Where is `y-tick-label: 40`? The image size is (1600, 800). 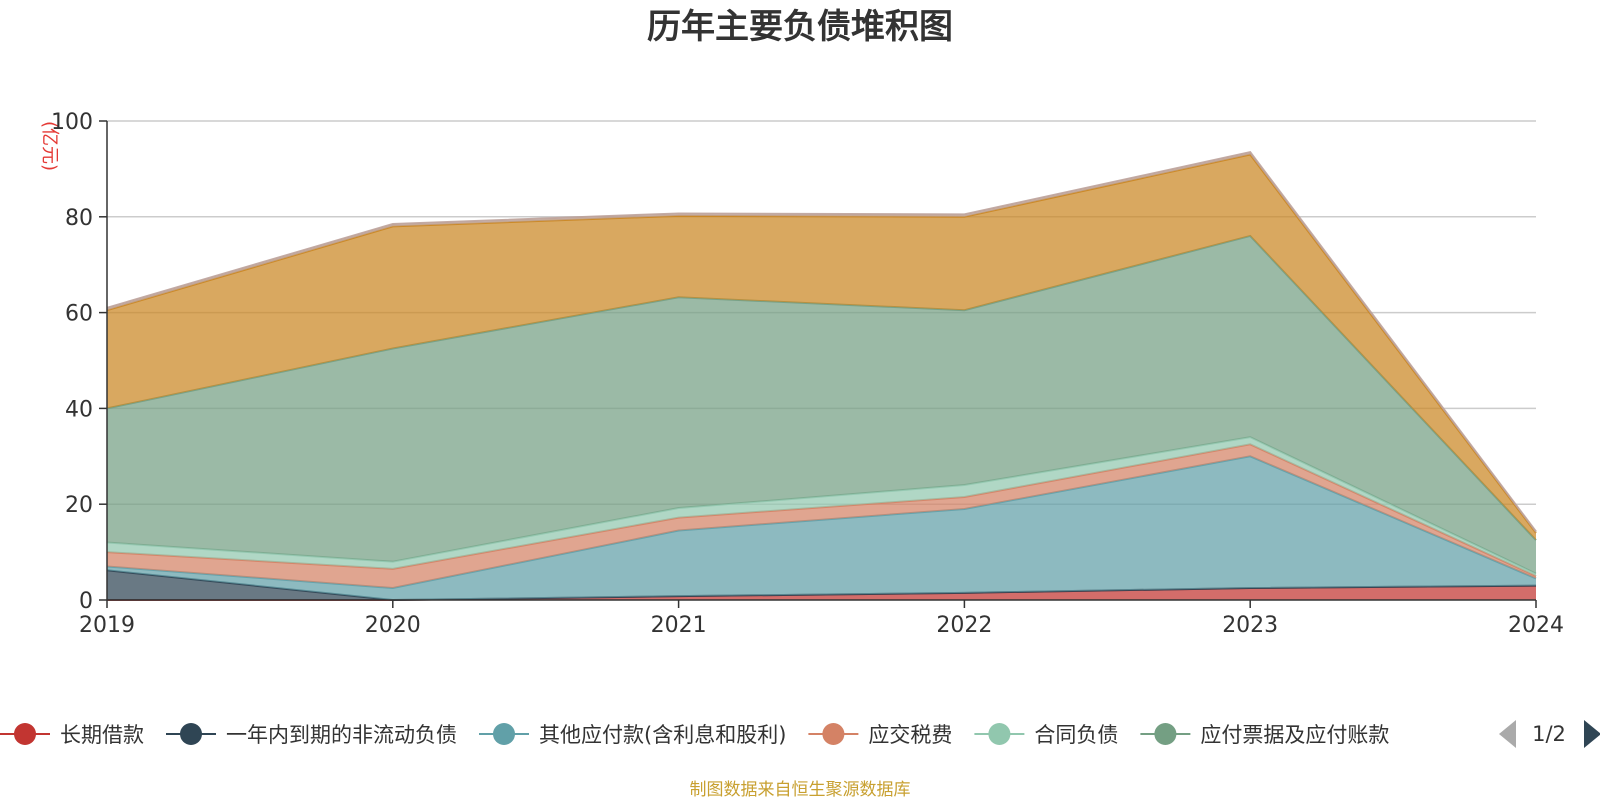
y-tick-label: 40 is located at coordinates (79, 409).